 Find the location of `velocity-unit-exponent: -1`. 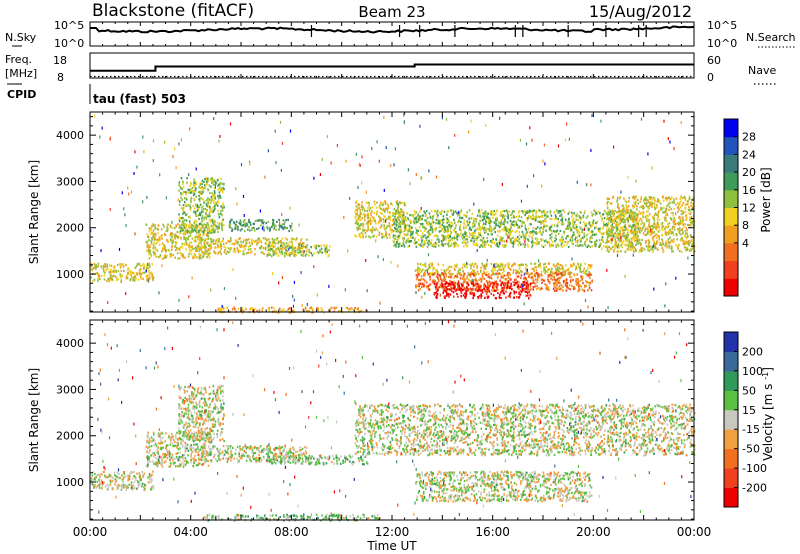

velocity-unit-exponent: -1 is located at coordinates (765, 376).